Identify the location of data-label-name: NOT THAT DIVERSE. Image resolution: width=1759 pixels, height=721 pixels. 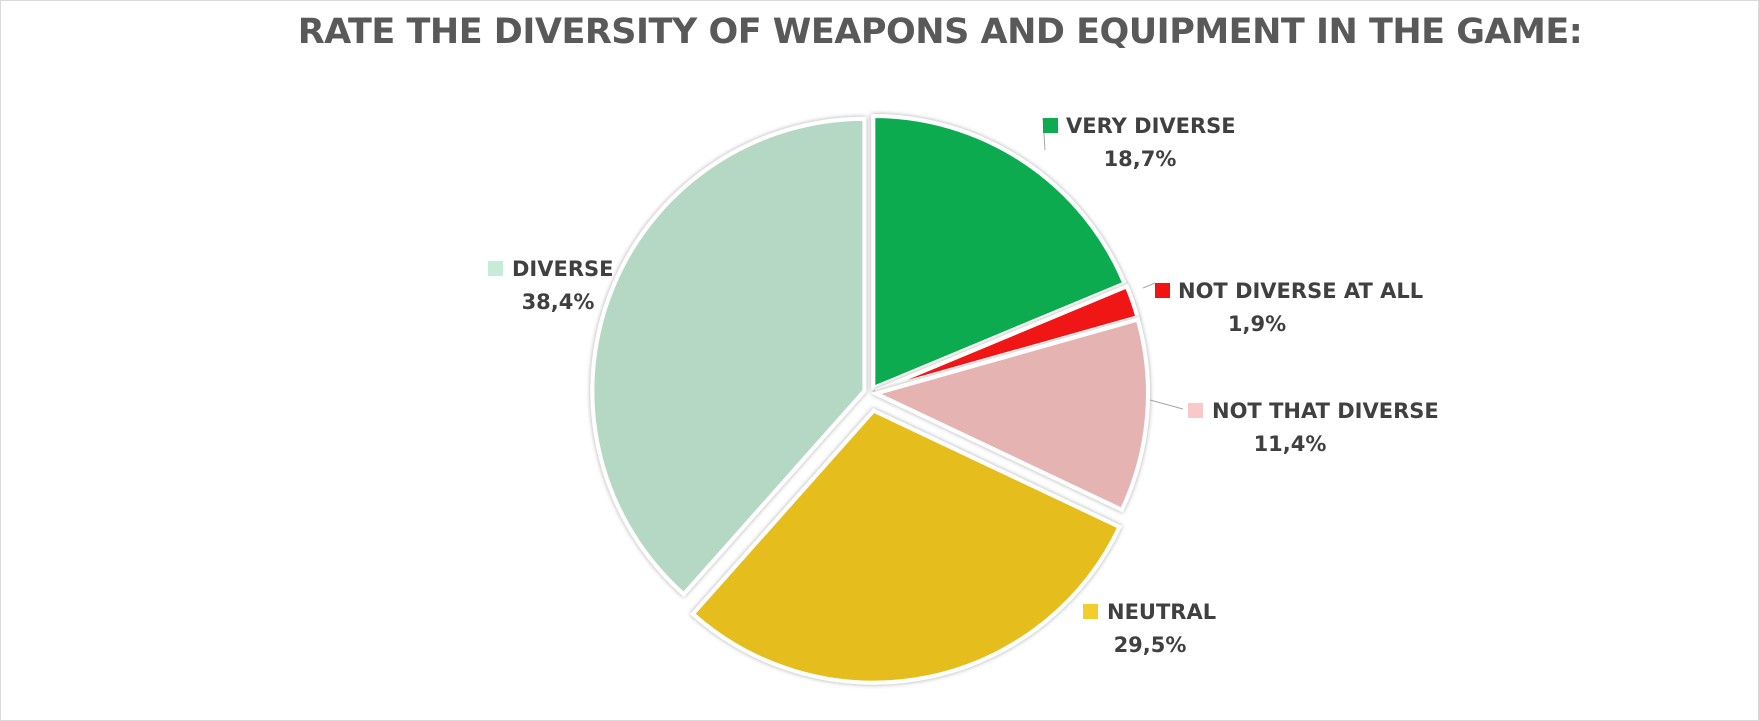
(1325, 411).